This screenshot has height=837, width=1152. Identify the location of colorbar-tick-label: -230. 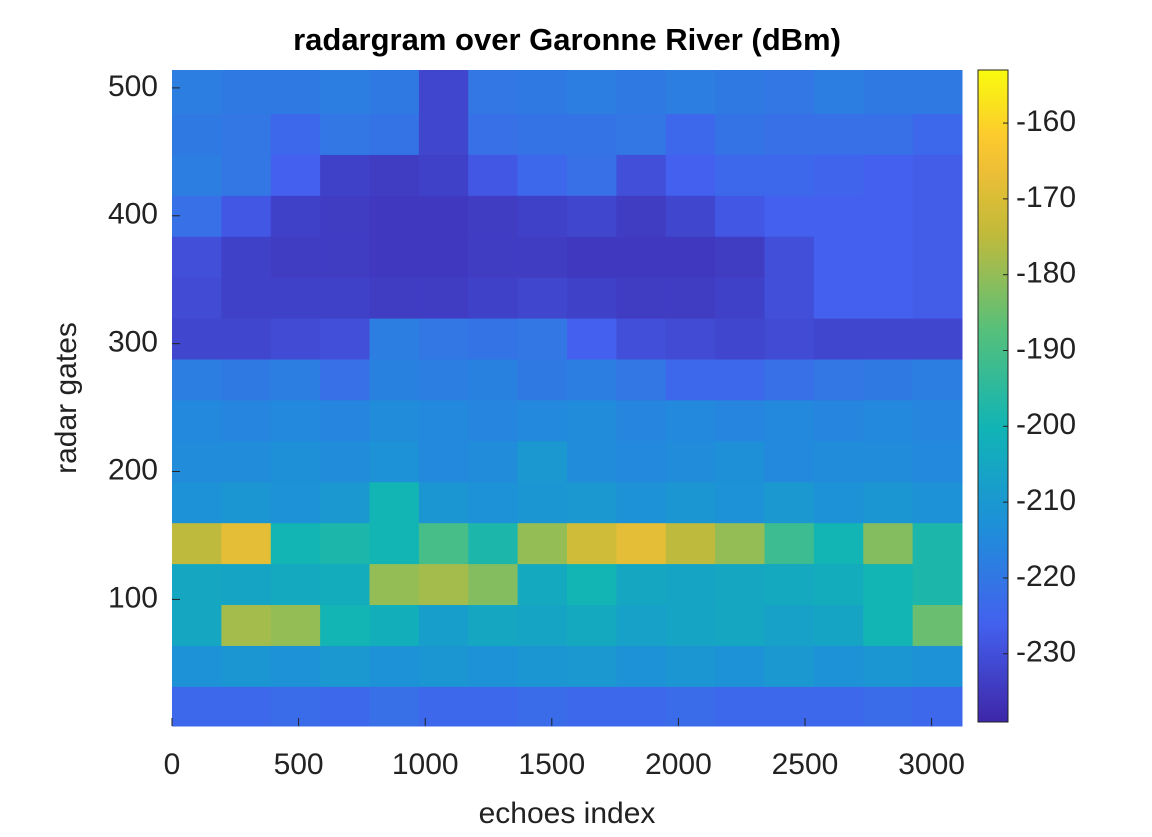
(1046, 652).